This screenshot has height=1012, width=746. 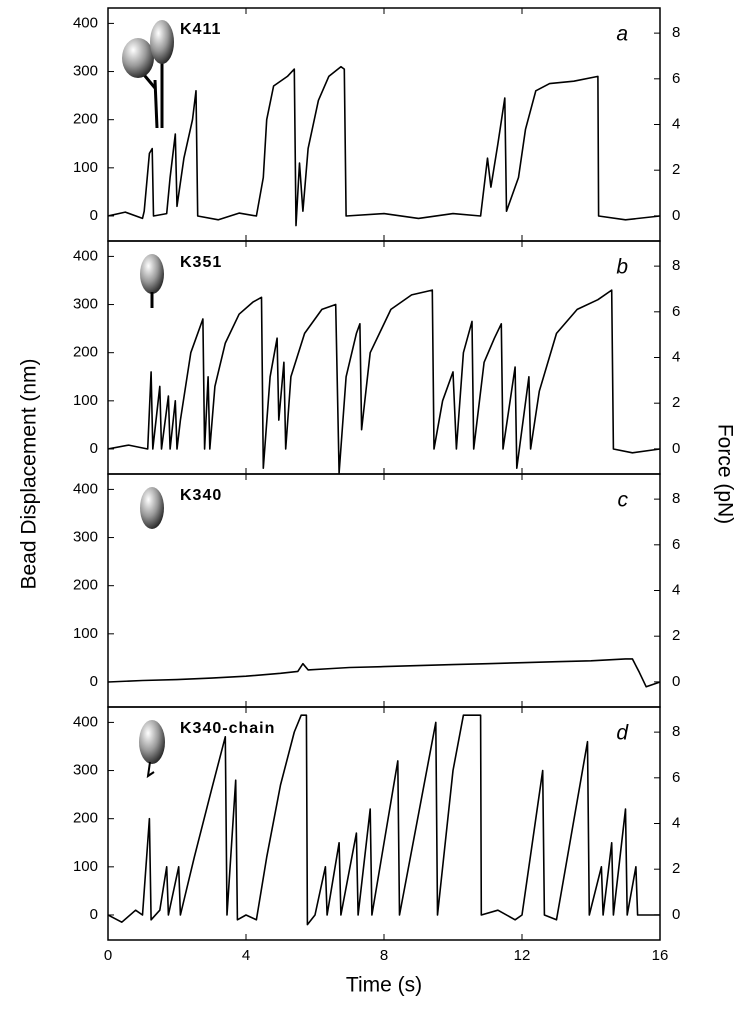 I want to click on x-tick-label: 0, so click(x=108, y=955).